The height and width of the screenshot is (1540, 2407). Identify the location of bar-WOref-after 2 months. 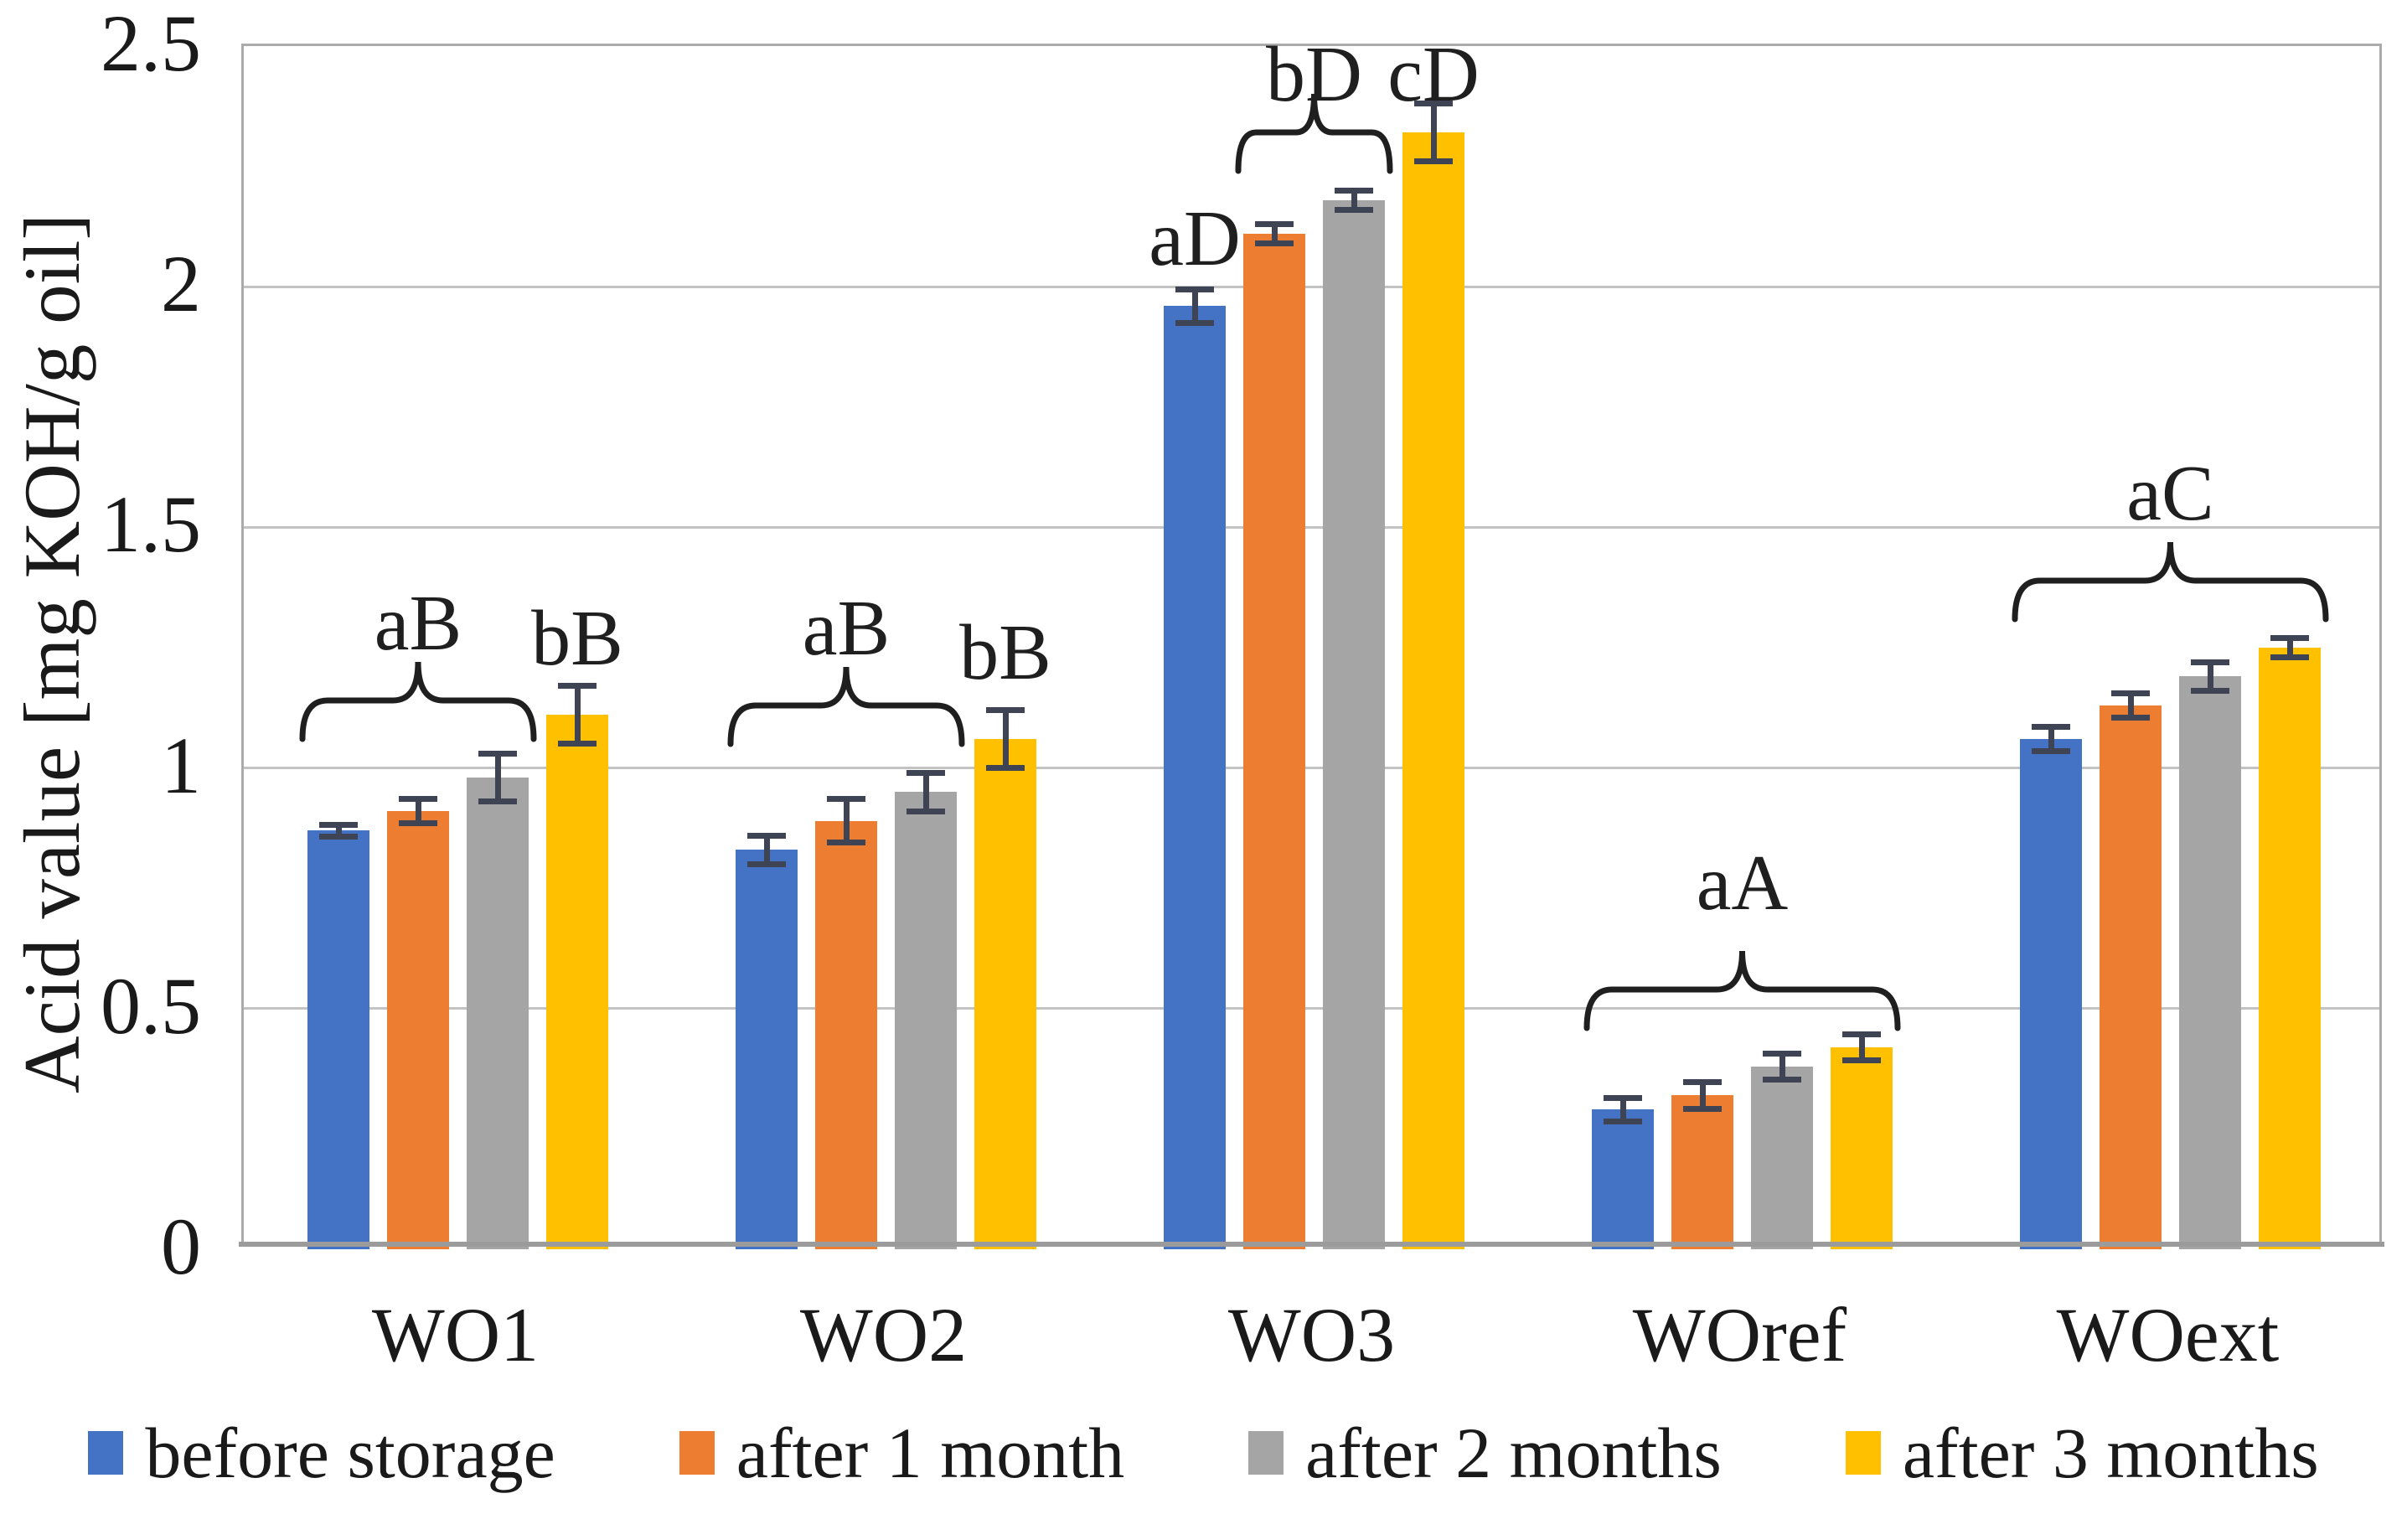
(1782, 1157).